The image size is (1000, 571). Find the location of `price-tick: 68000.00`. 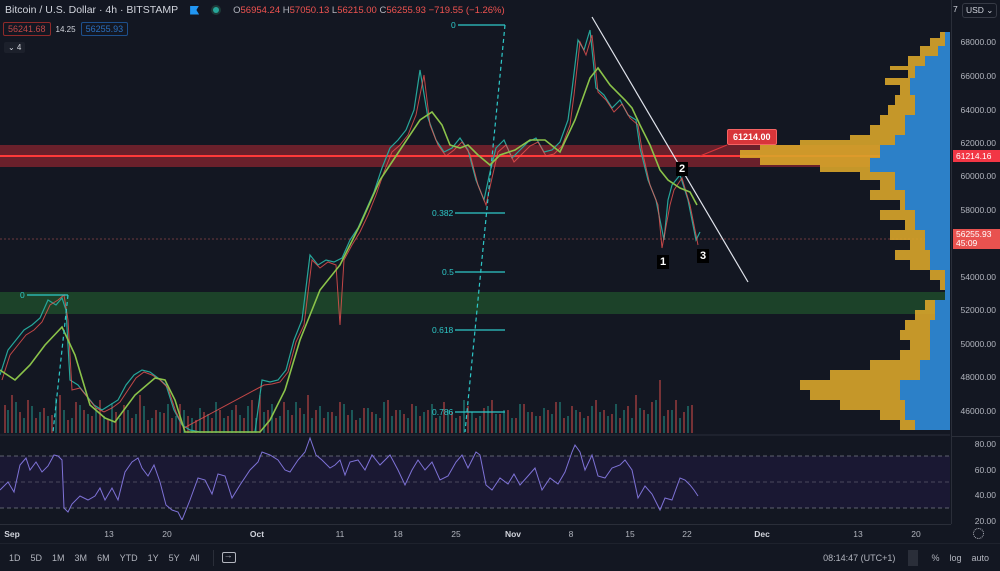

price-tick: 68000.00 is located at coordinates (978, 42).